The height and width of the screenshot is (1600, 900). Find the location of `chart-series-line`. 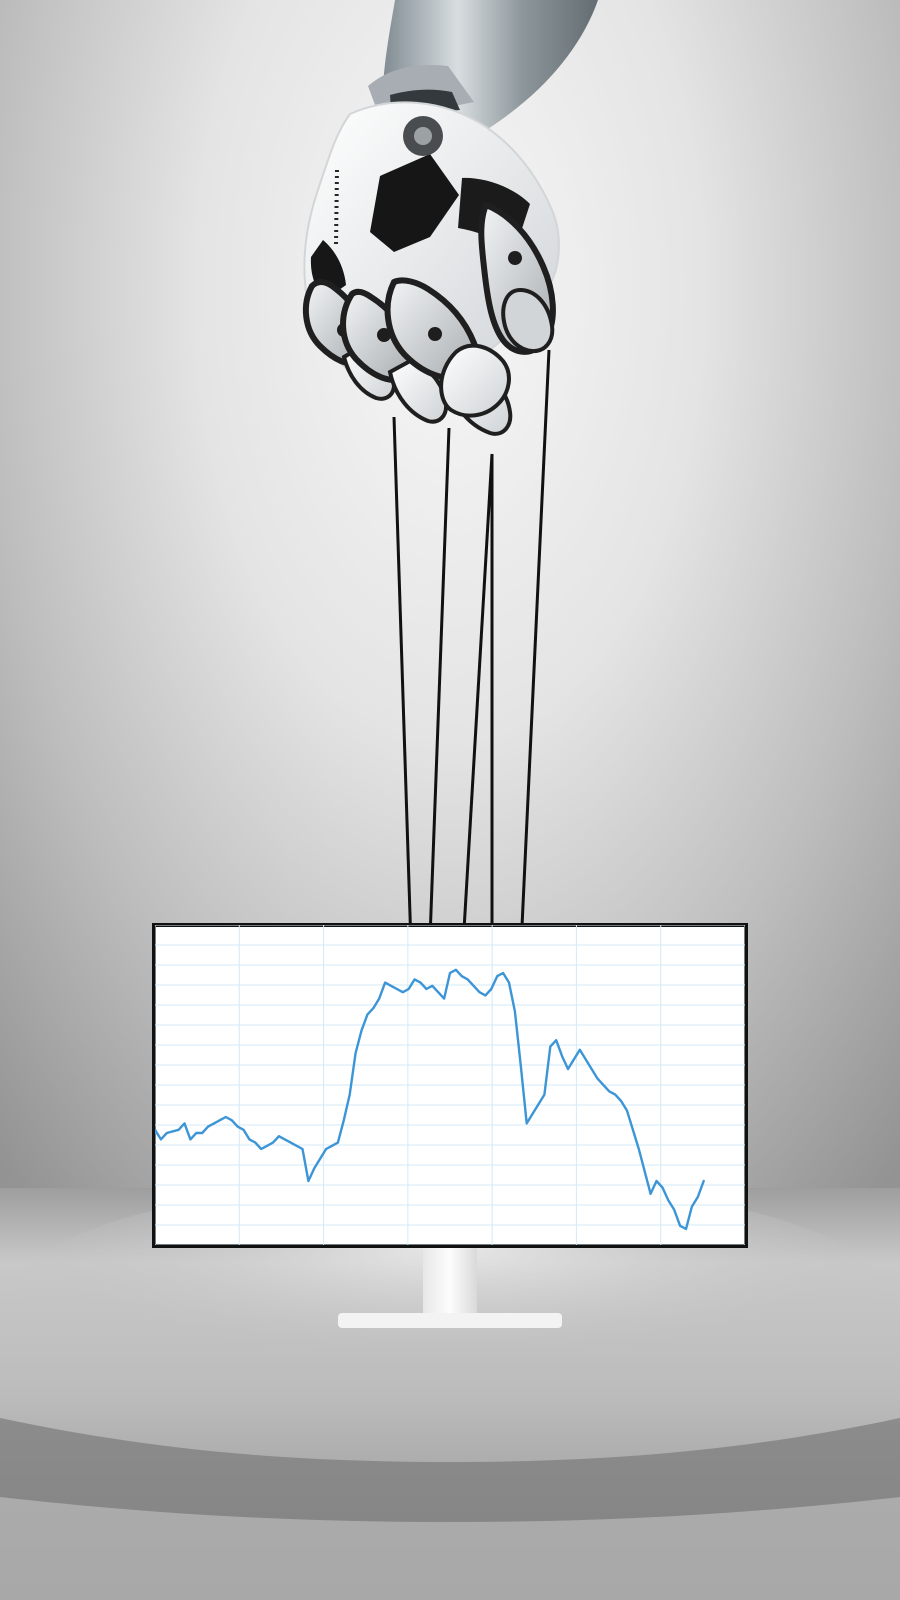

chart-series-line is located at coordinates (430, 1099).